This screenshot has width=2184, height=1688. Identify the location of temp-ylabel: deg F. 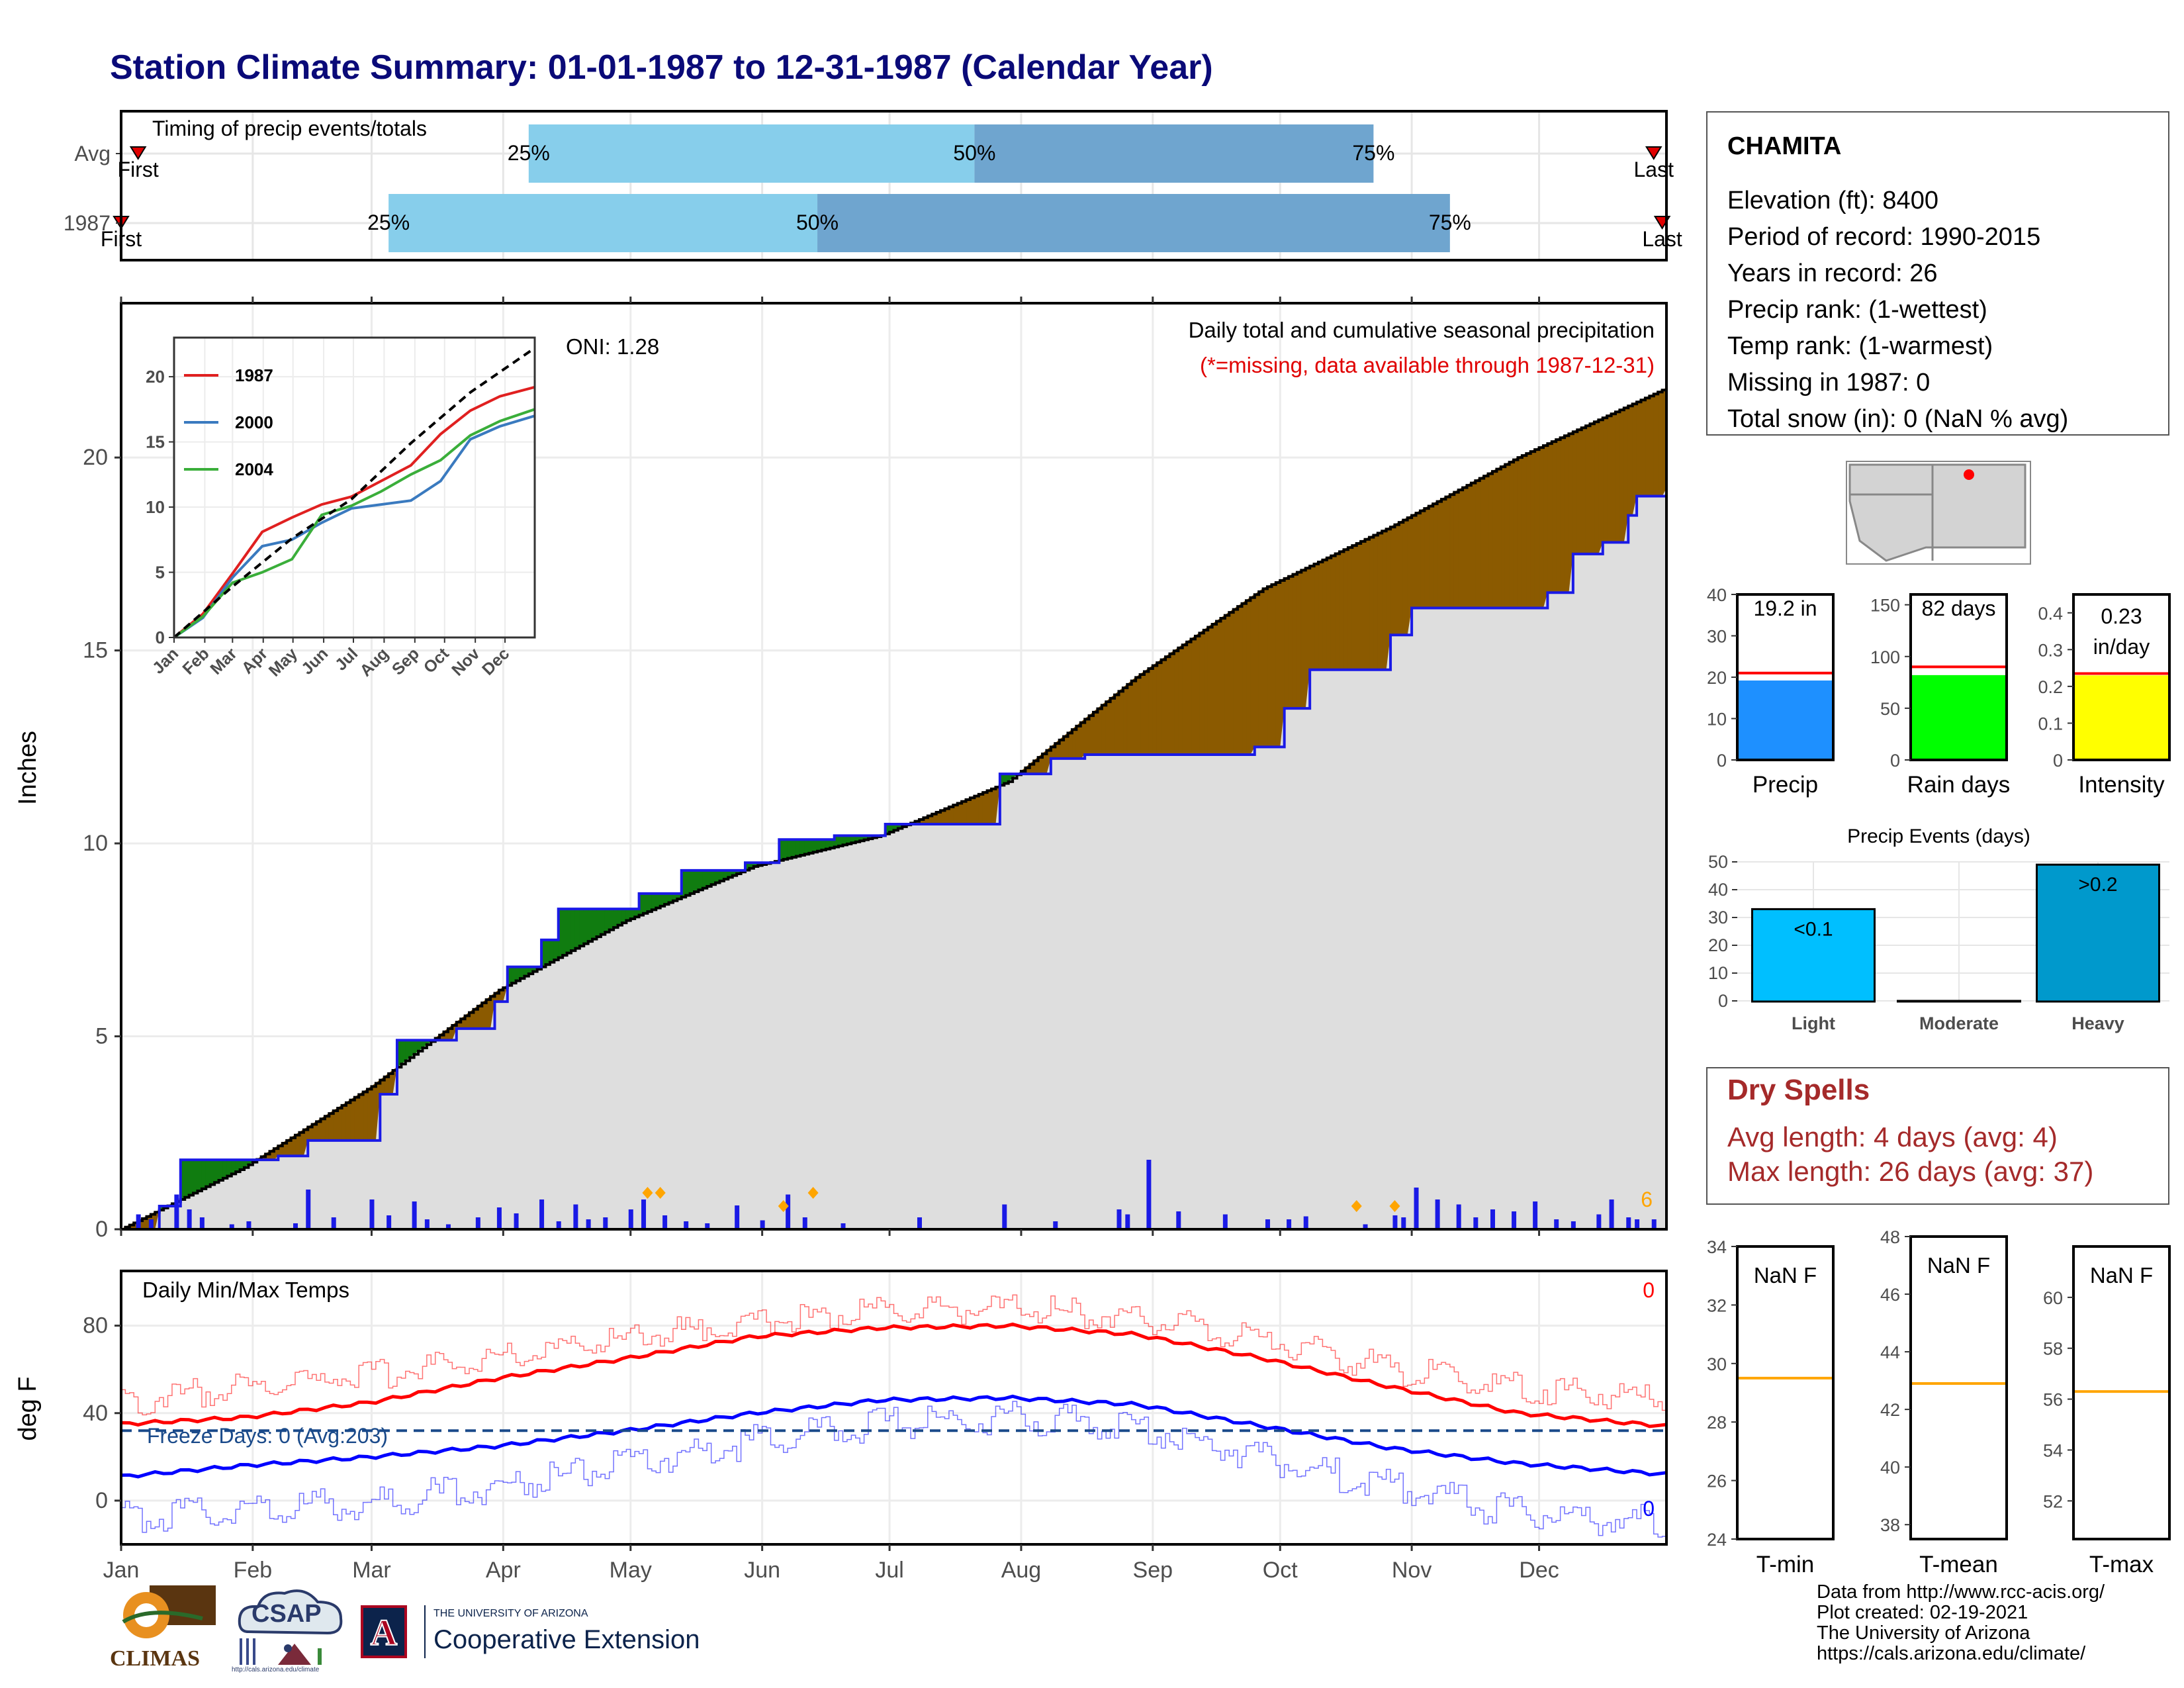
(28, 1408).